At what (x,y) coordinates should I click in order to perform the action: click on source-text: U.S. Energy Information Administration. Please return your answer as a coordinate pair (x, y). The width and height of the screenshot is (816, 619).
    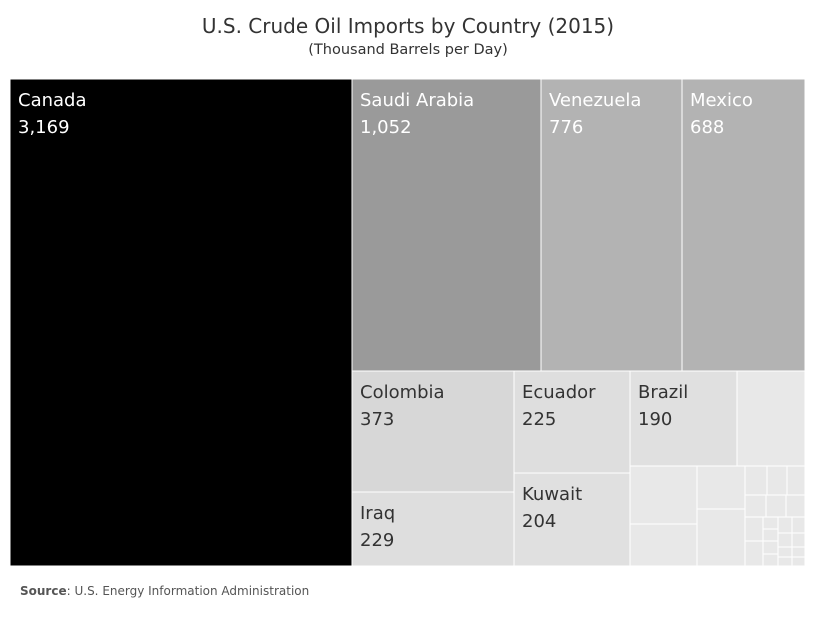
    Looking at the image, I should click on (192, 591).